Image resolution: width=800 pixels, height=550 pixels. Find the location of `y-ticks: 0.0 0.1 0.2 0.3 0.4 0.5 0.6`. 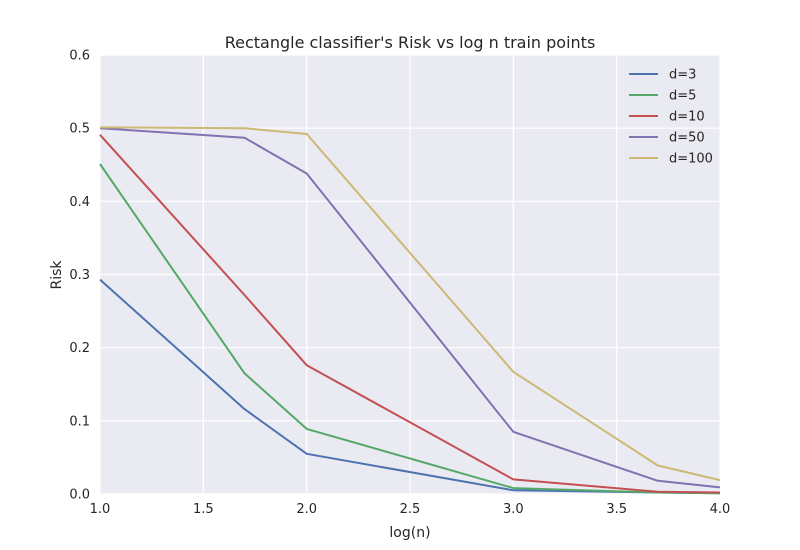

y-ticks: 0.0 0.1 0.2 0.3 0.4 0.5 0.6 is located at coordinates (79, 276).